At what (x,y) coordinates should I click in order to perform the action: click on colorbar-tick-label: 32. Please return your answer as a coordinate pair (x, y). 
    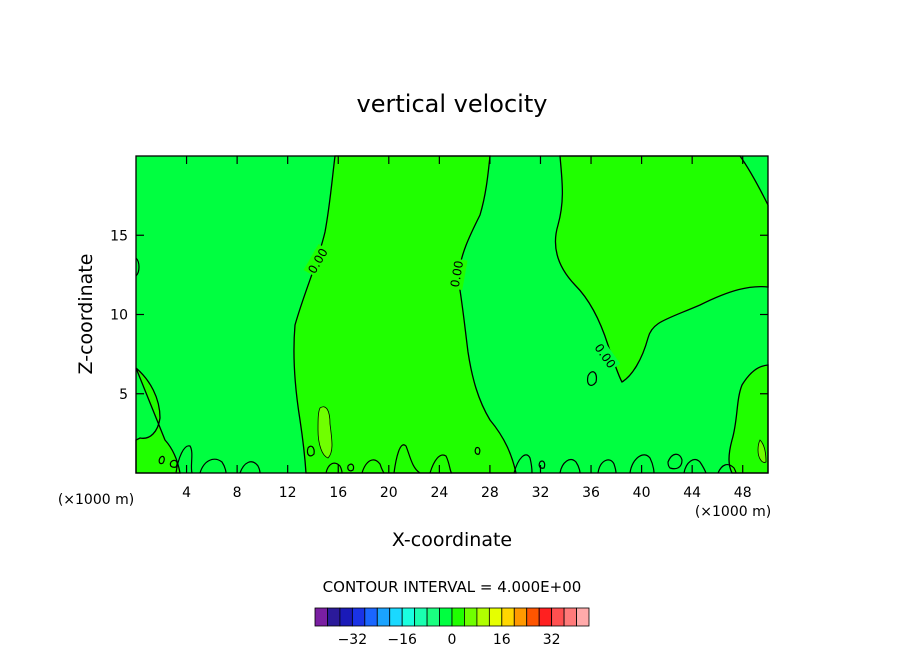
    Looking at the image, I should click on (552, 640).